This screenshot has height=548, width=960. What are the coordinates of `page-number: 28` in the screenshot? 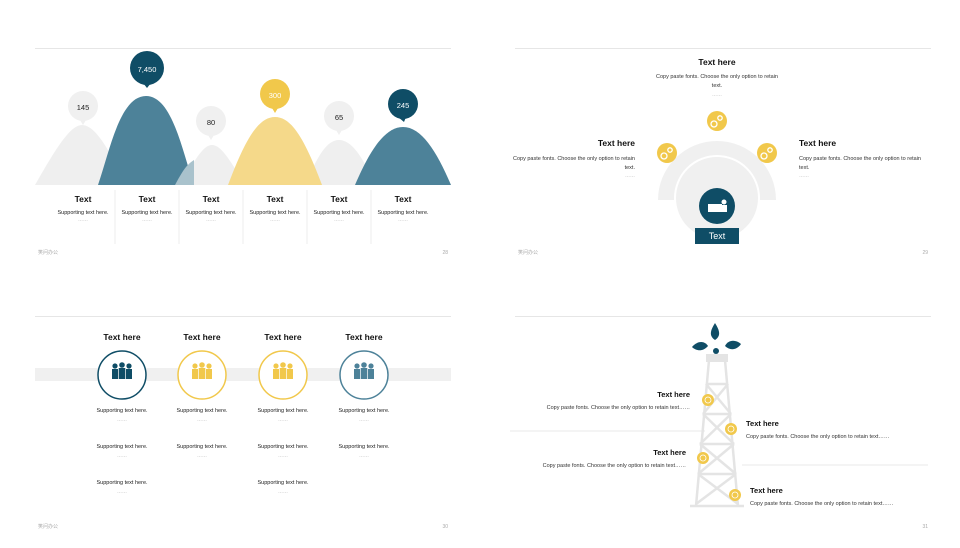 It's located at (445, 253).